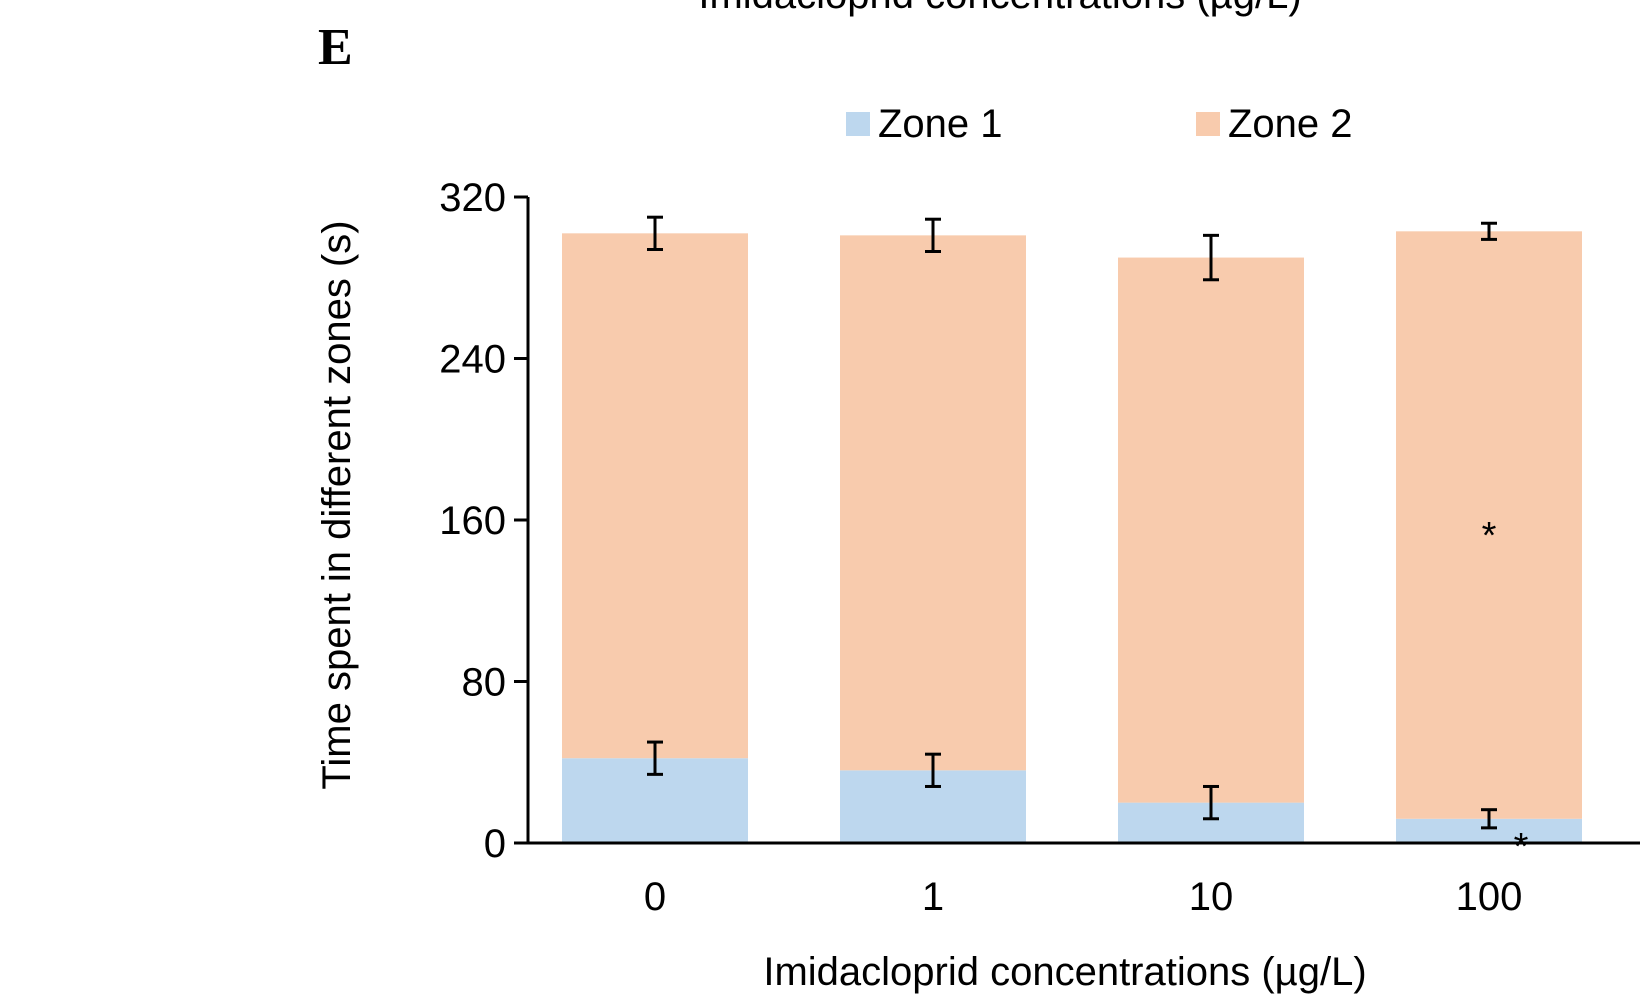 This screenshot has height=997, width=1647. I want to click on y-tick-label: 0, so click(495, 844).